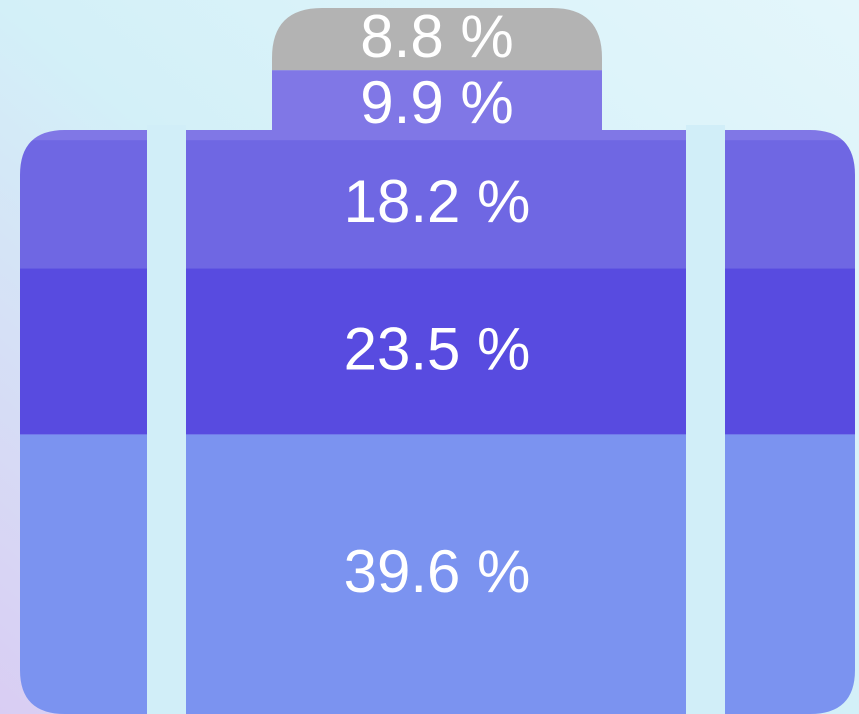 The height and width of the screenshot is (714, 859). What do you see at coordinates (437, 571) in the screenshot?
I see `value-label: 39.6 %` at bounding box center [437, 571].